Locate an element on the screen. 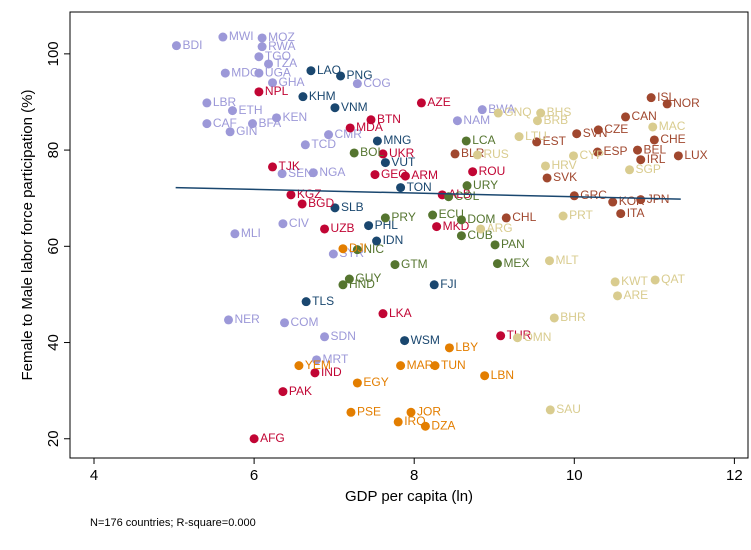  point-label: KWT is located at coordinates (634, 281).